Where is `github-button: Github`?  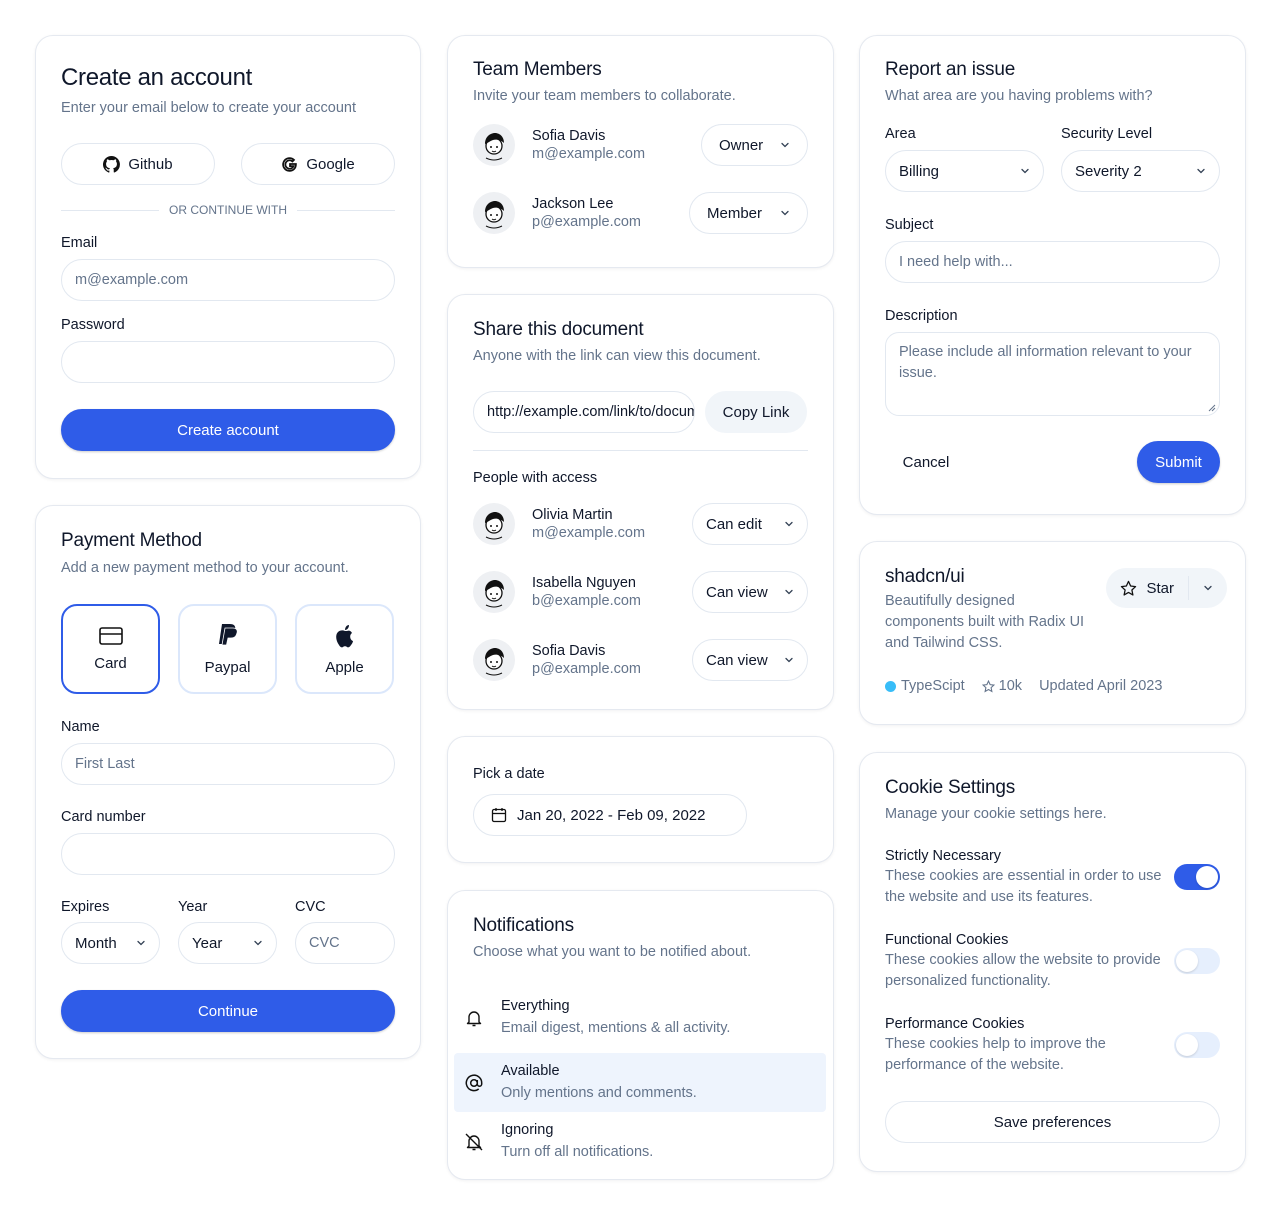
github-button: Github is located at coordinates (138, 164).